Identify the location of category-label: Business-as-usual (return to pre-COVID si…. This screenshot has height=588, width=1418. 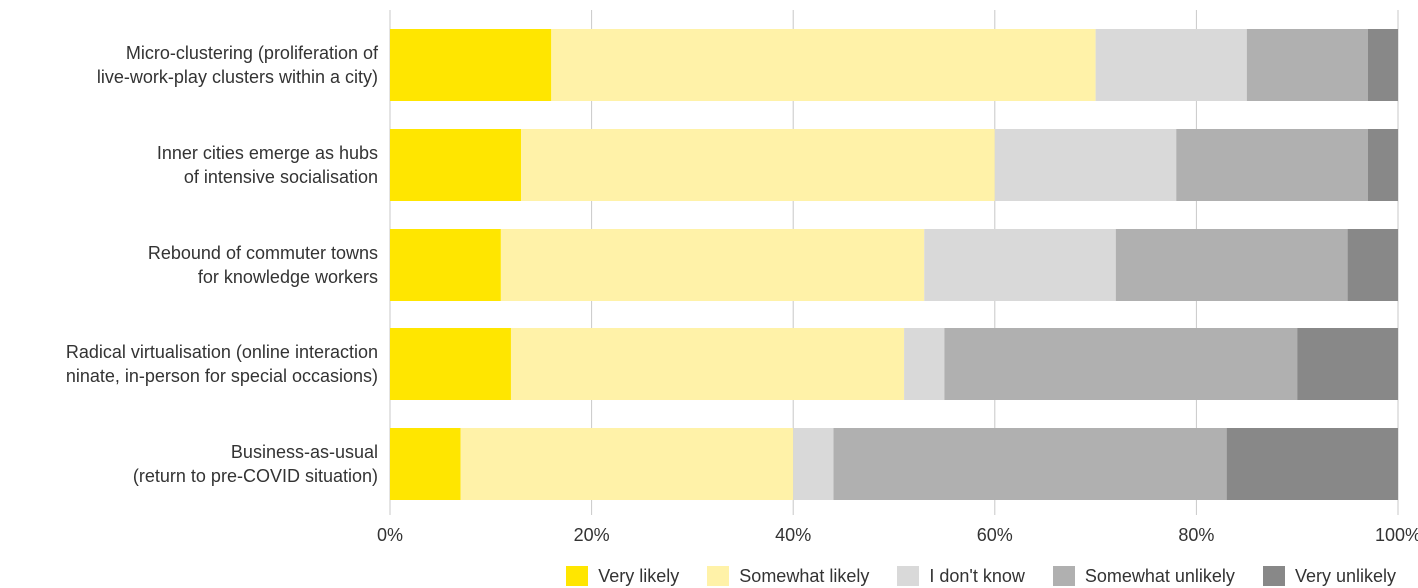
(255, 464).